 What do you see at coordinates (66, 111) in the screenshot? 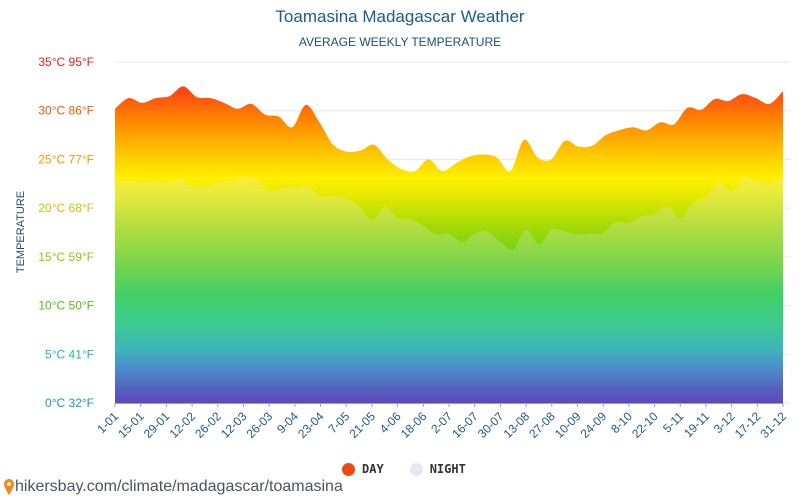
I see `y-tick-label: 30°C 86°F` at bounding box center [66, 111].